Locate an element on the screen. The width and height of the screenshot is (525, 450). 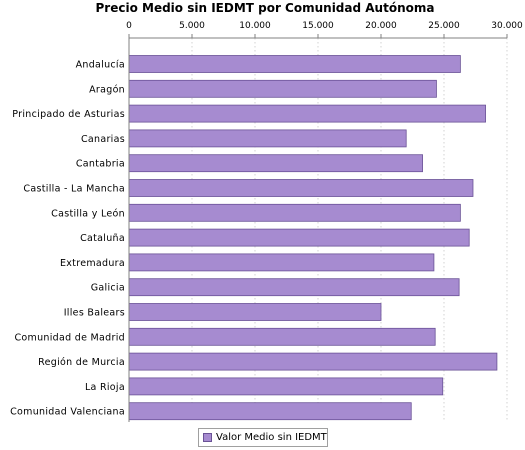
category-label: Illes Balears is located at coordinates (94, 313).